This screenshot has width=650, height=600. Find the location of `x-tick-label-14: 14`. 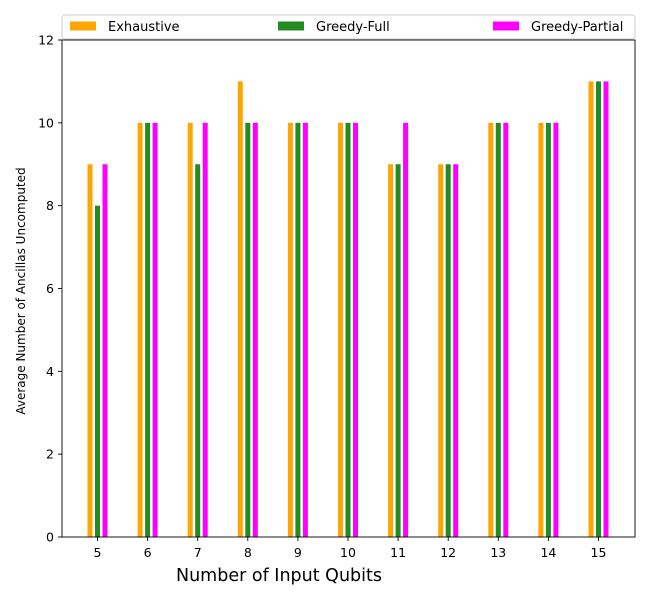

x-tick-label-14: 14 is located at coordinates (548, 552).